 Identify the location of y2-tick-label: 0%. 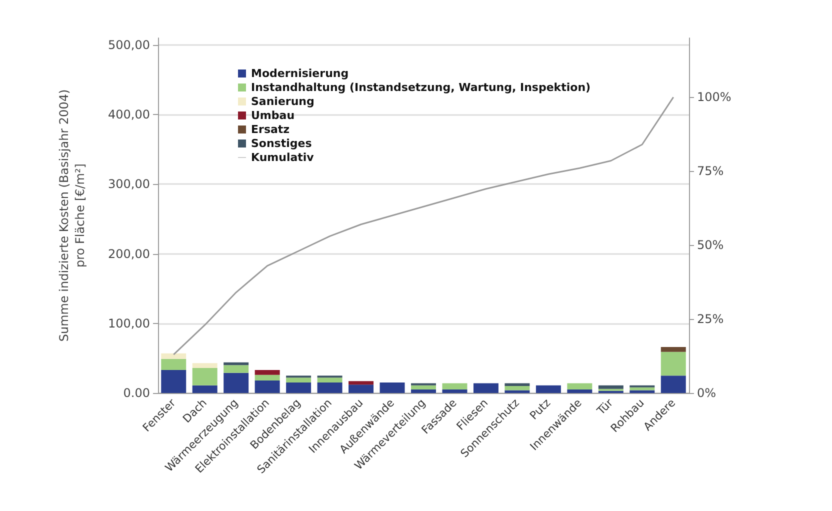
(706, 393).